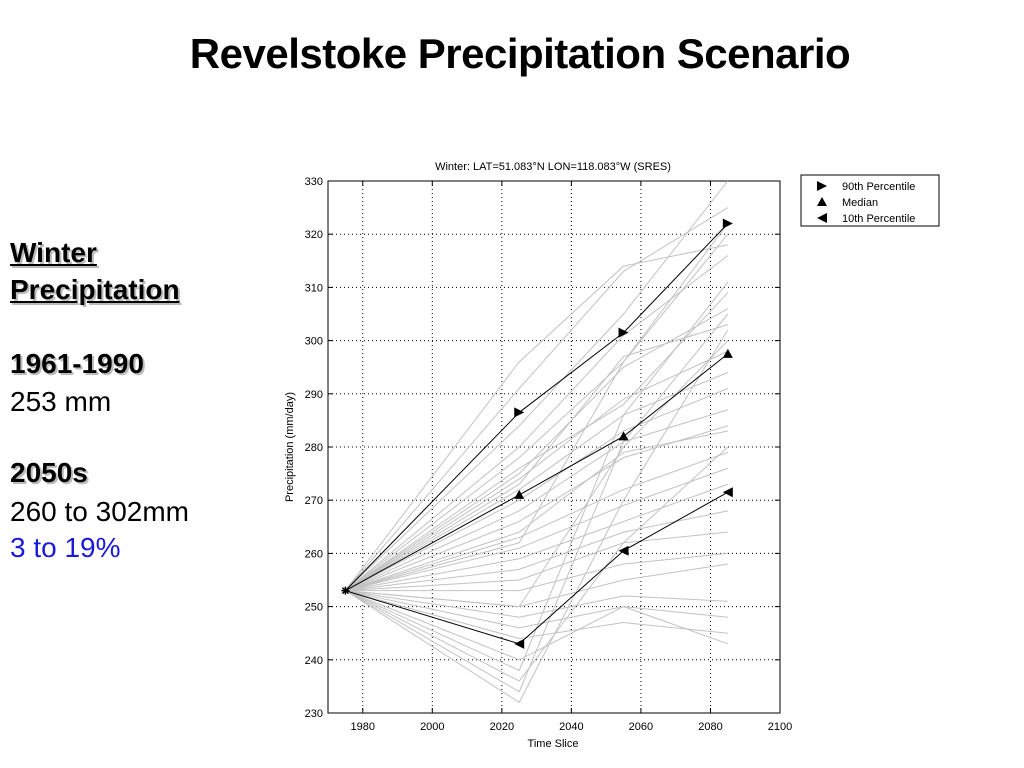  Describe the element at coordinates (314, 235) in the screenshot. I see `y-tick-label: 320` at that location.